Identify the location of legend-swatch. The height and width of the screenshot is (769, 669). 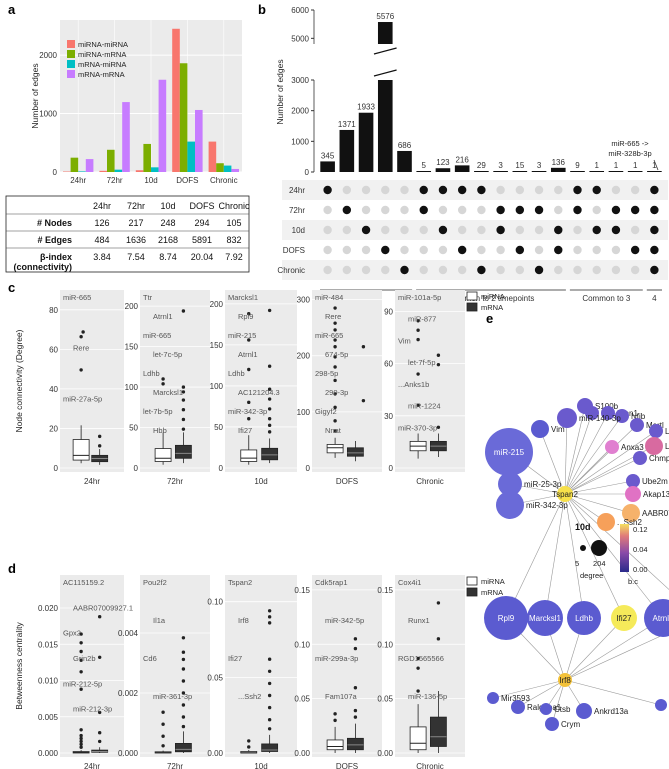
(71, 44).